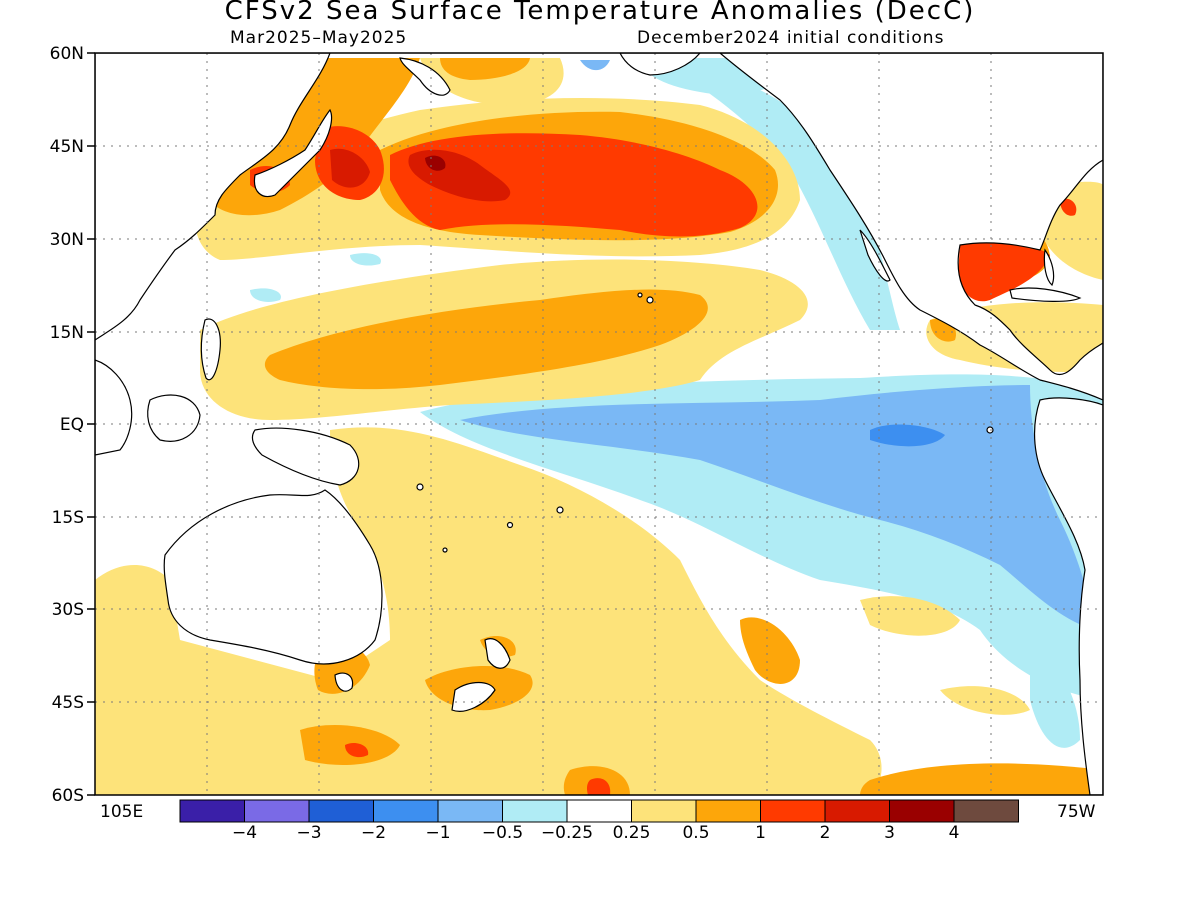 The width and height of the screenshot is (1200, 900). Describe the element at coordinates (438, 833) in the screenshot. I see `colorbar-tick-label: −1` at that location.